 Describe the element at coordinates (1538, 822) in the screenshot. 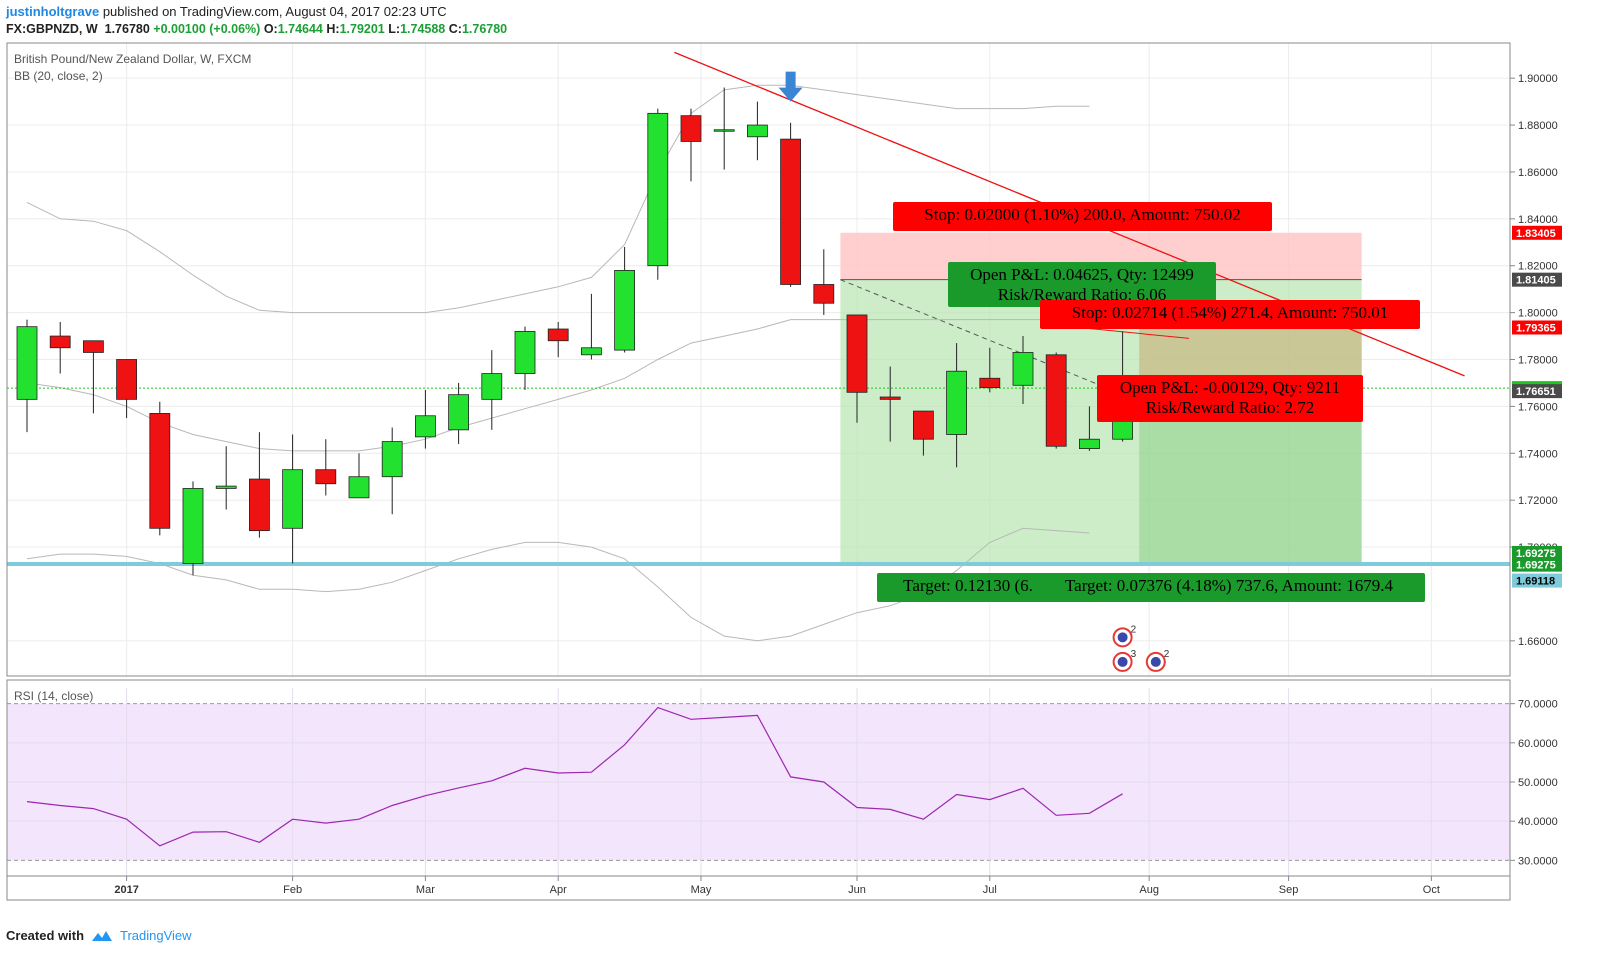

I see `rsi-tick-label: 40.0000` at that location.